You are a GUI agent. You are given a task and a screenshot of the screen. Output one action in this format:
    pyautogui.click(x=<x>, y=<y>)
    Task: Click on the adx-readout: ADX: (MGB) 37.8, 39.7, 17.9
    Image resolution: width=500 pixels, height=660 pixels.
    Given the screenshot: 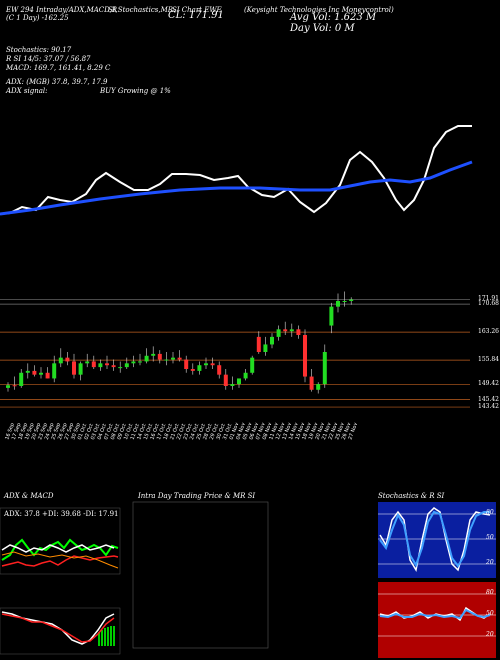 What is the action you would take?
    pyautogui.click(x=57, y=82)
    